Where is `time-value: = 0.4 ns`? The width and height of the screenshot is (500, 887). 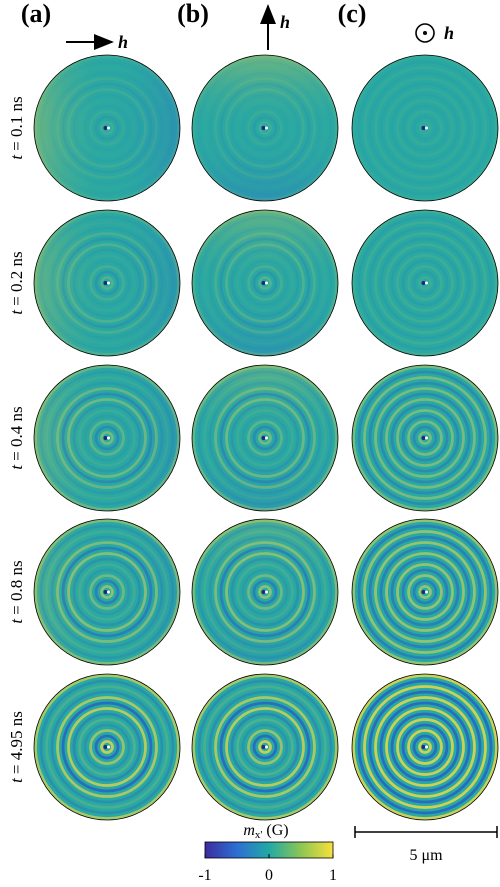 time-value: = 0.4 ns is located at coordinates (16, 433).